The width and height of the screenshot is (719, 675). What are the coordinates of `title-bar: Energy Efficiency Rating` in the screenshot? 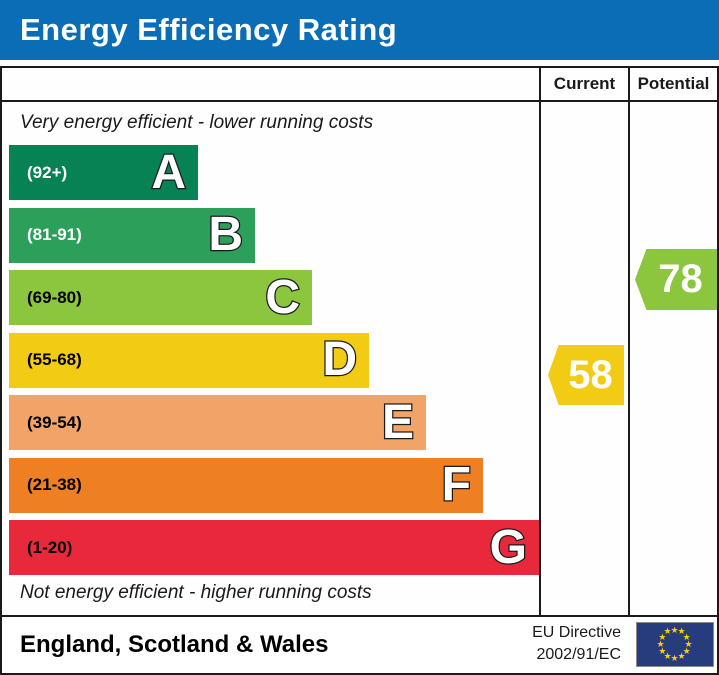 It's located at (359, 30).